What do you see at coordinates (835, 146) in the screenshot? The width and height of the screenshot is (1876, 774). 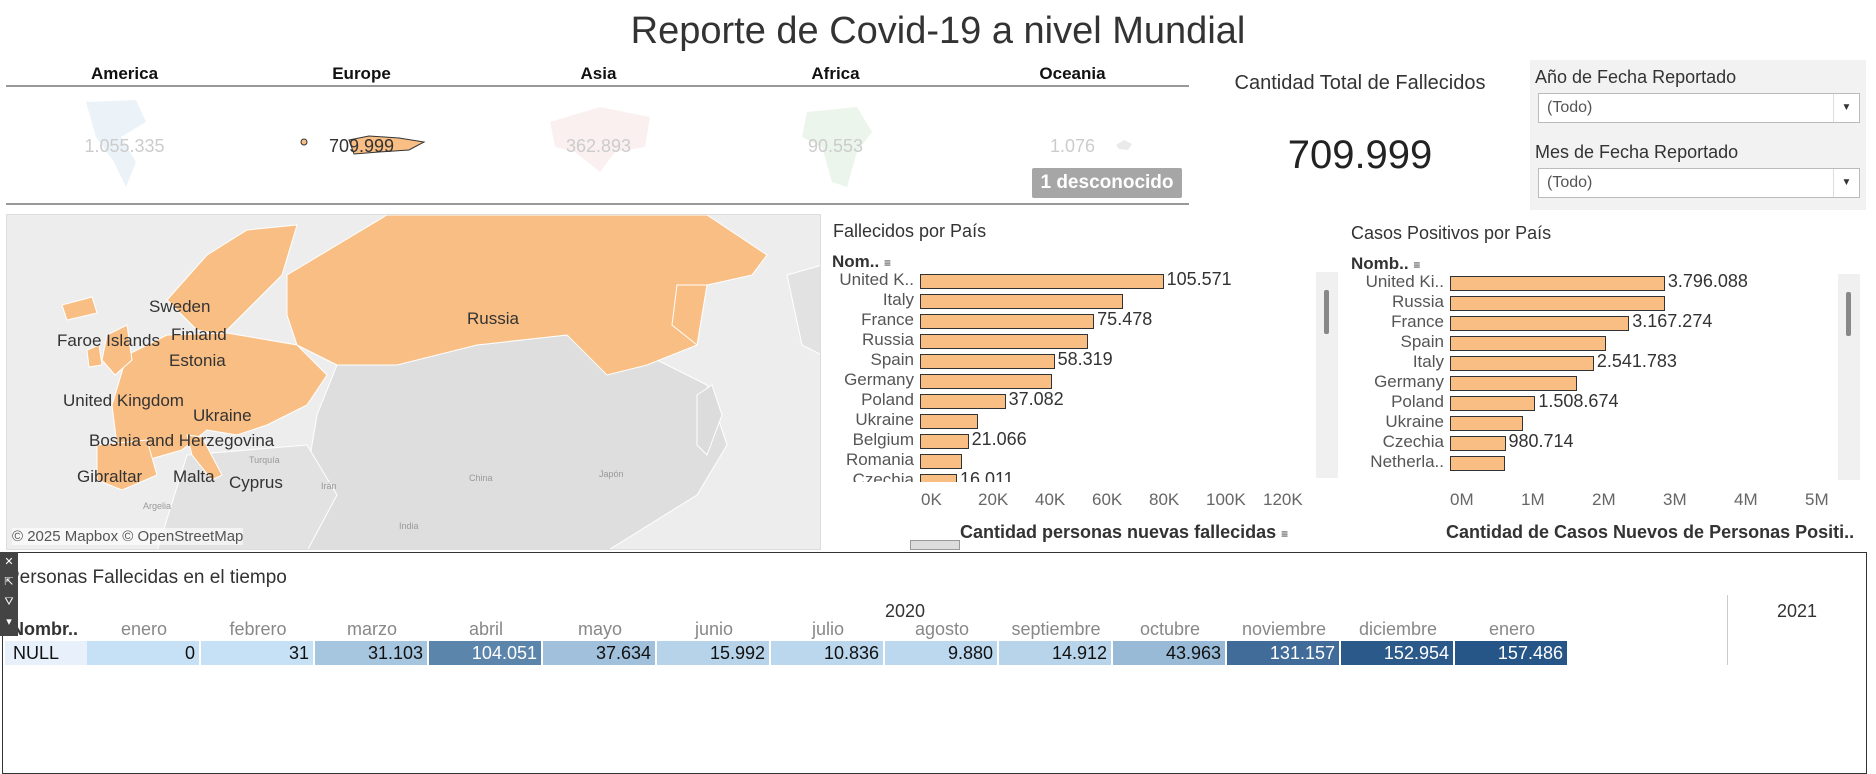 I see `continent-value: 90.553` at bounding box center [835, 146].